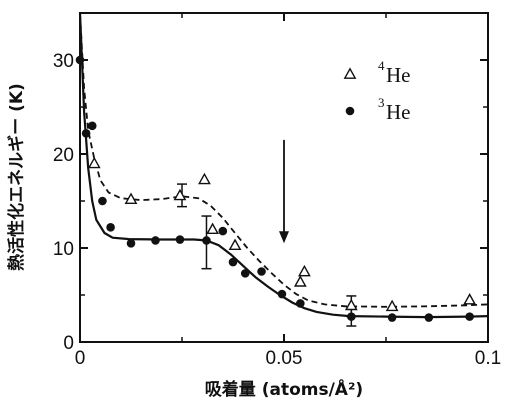 The image size is (508, 402). I want to click on legend-label-4he: He, so click(398, 75).